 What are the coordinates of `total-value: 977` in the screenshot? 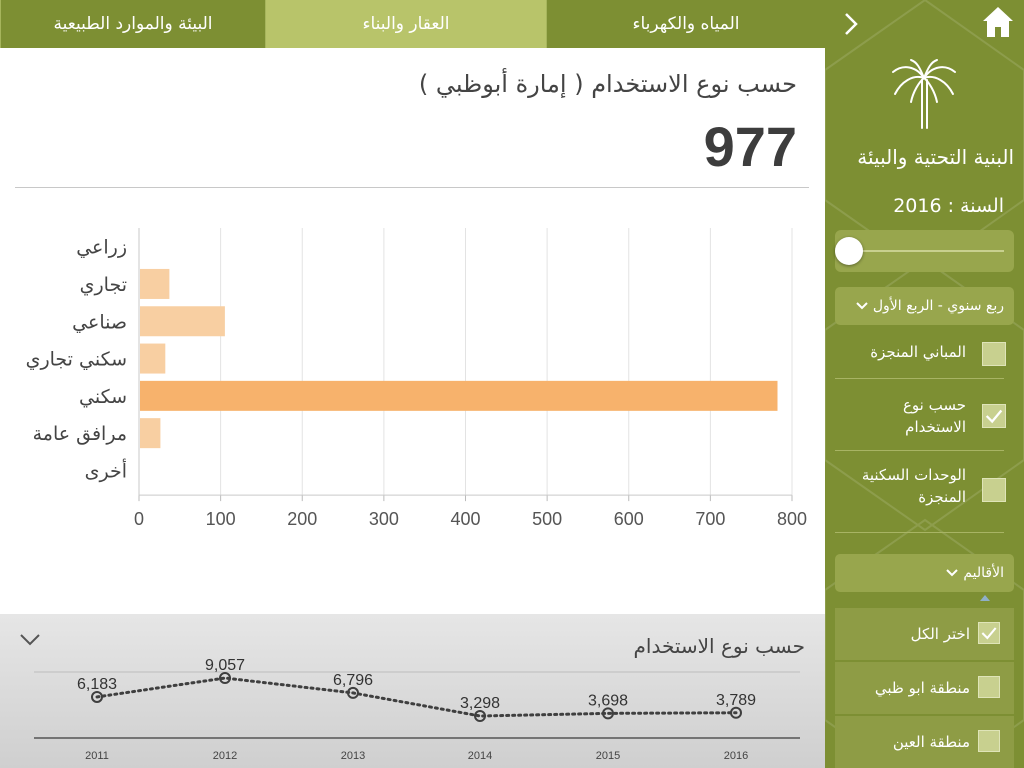 It's located at (750, 146).